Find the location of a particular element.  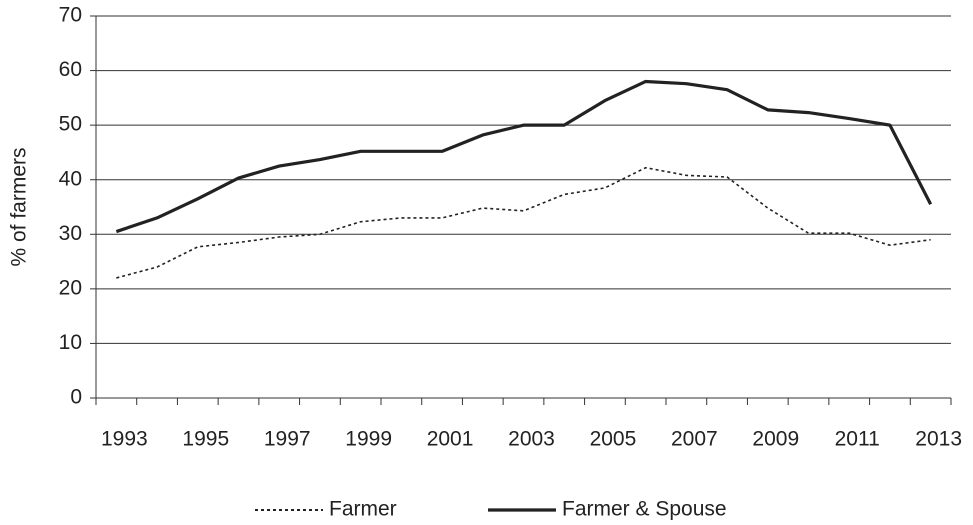

x-tick-label: 2011 is located at coordinates (857, 439).